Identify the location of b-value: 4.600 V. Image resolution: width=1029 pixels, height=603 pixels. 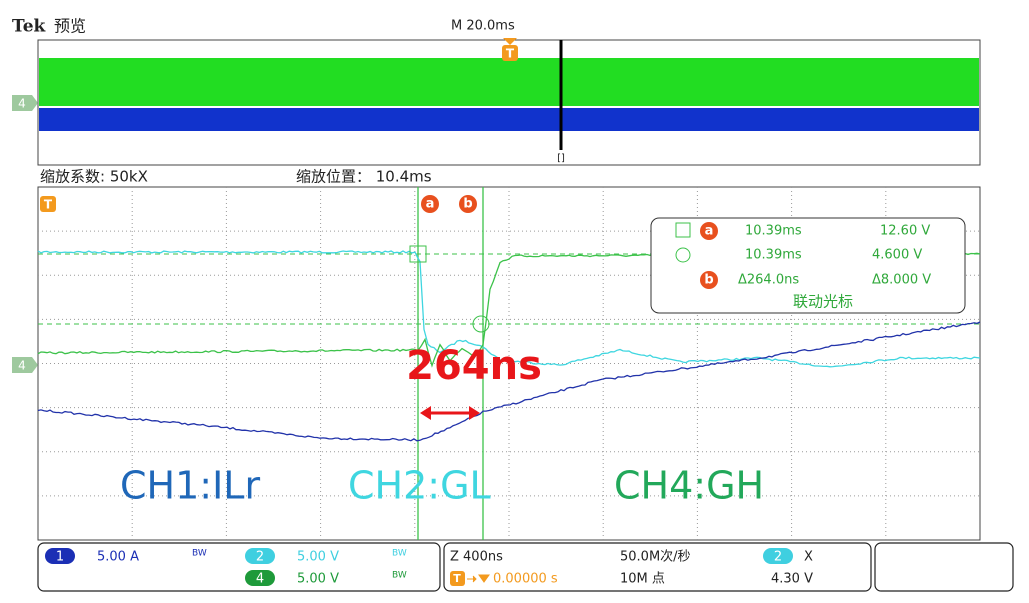
(897, 255).